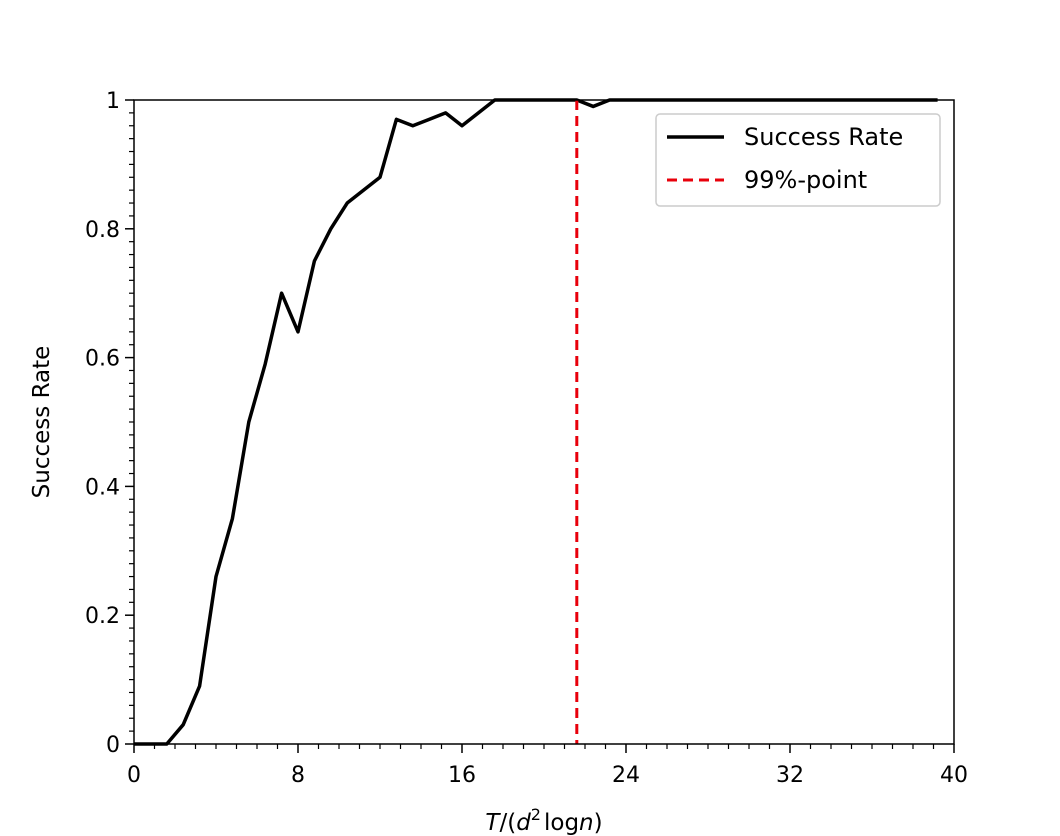  I want to click on legend: Success Rate 99%-point, so click(798, 160).